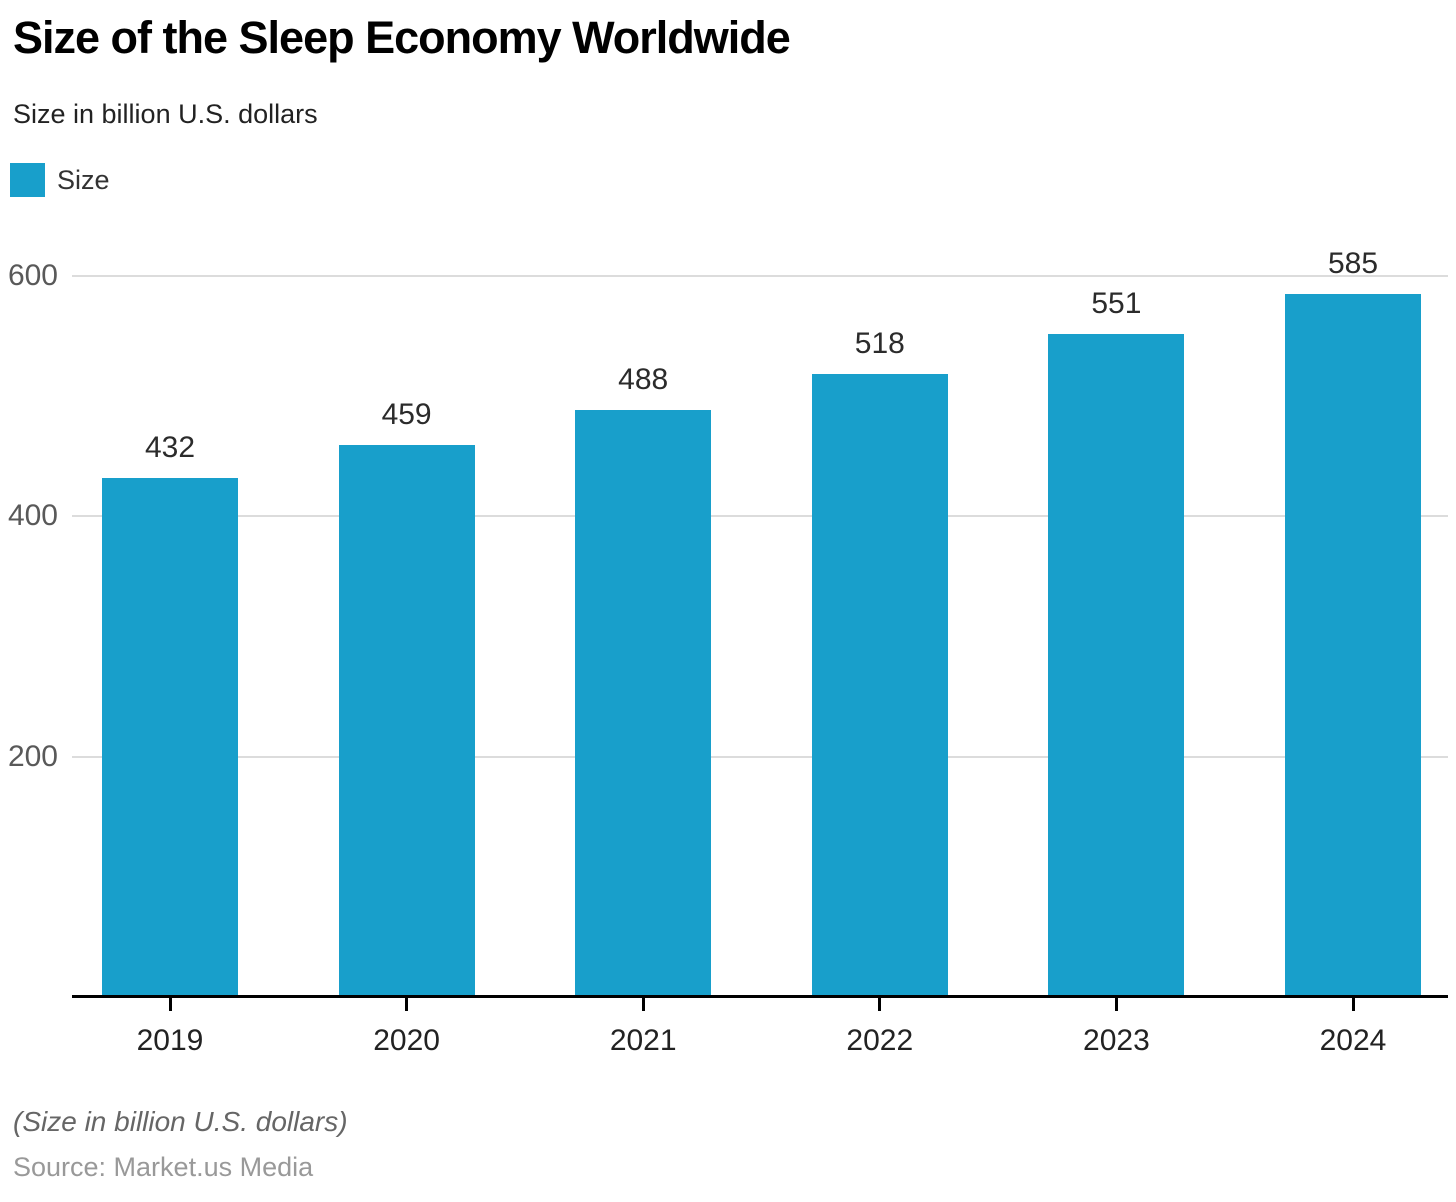  Describe the element at coordinates (165, 114) in the screenshot. I see `chart-subtitle: Size in billion U.S. dollars` at that location.